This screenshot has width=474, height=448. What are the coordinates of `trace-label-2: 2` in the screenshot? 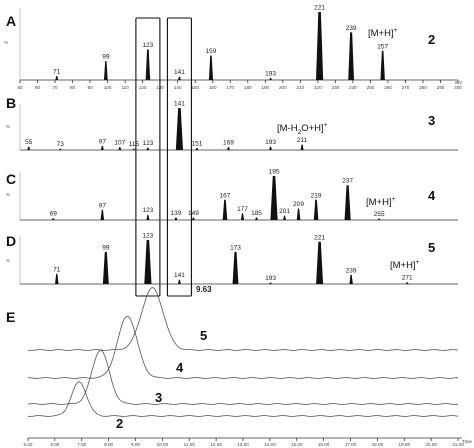 It's located at (119, 423).